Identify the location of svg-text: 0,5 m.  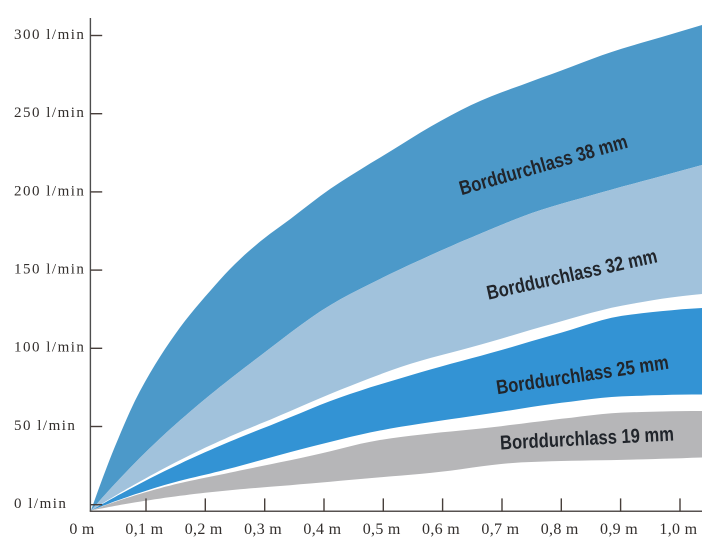
(382, 529).